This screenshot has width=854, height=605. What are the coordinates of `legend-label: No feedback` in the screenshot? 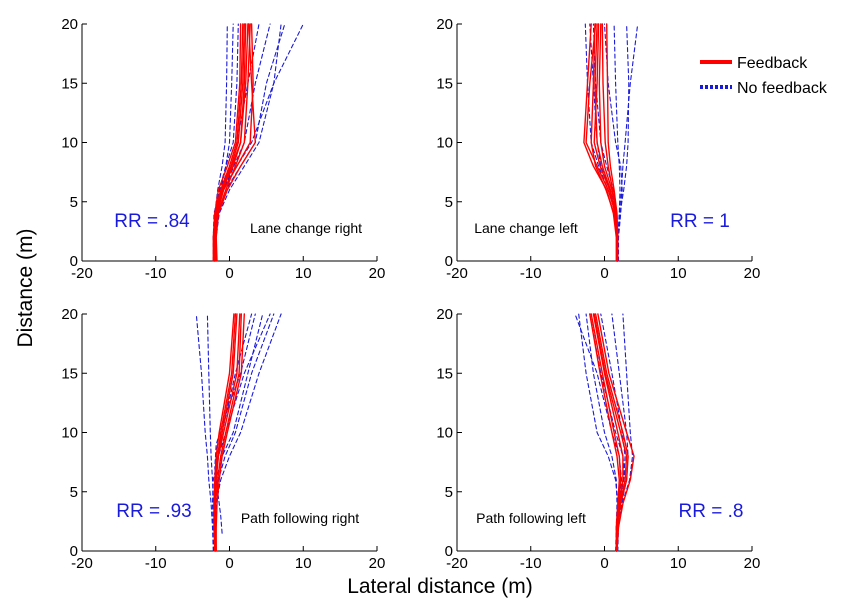 It's located at (782, 88).